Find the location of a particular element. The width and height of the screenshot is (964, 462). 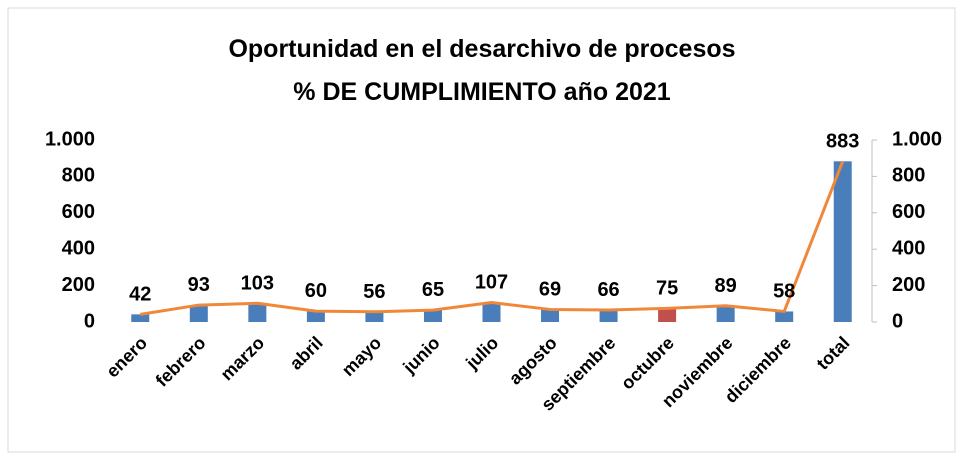

y-tick-label: 800 is located at coordinates (78, 176).